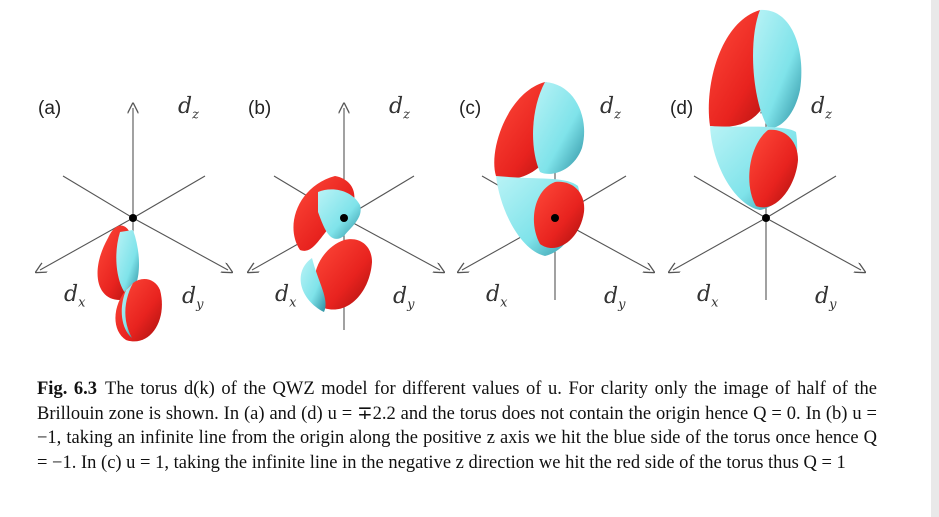 The image size is (939, 517). What do you see at coordinates (188, 108) in the screenshot?
I see `axis-label-a-dz: dz` at bounding box center [188, 108].